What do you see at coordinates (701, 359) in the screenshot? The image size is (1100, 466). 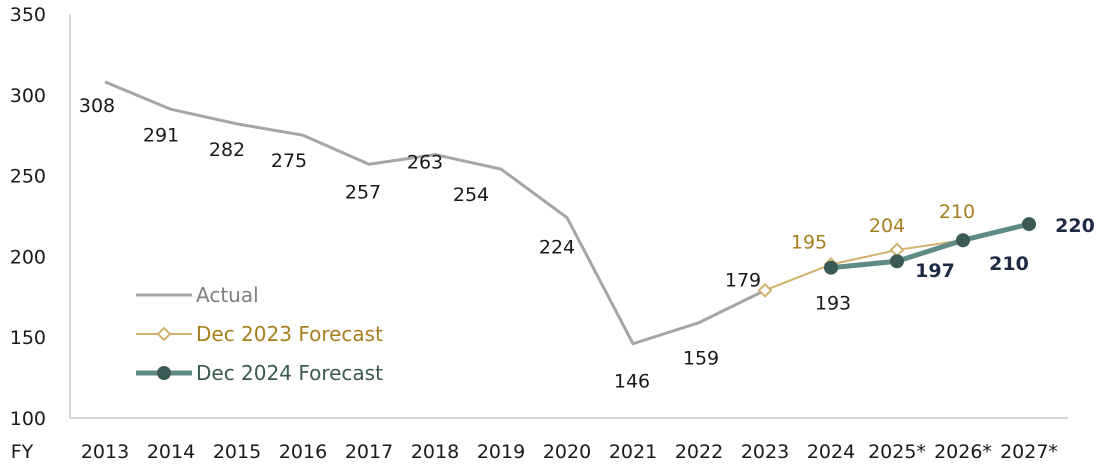 I see `data-label-actual: 159` at bounding box center [701, 359].